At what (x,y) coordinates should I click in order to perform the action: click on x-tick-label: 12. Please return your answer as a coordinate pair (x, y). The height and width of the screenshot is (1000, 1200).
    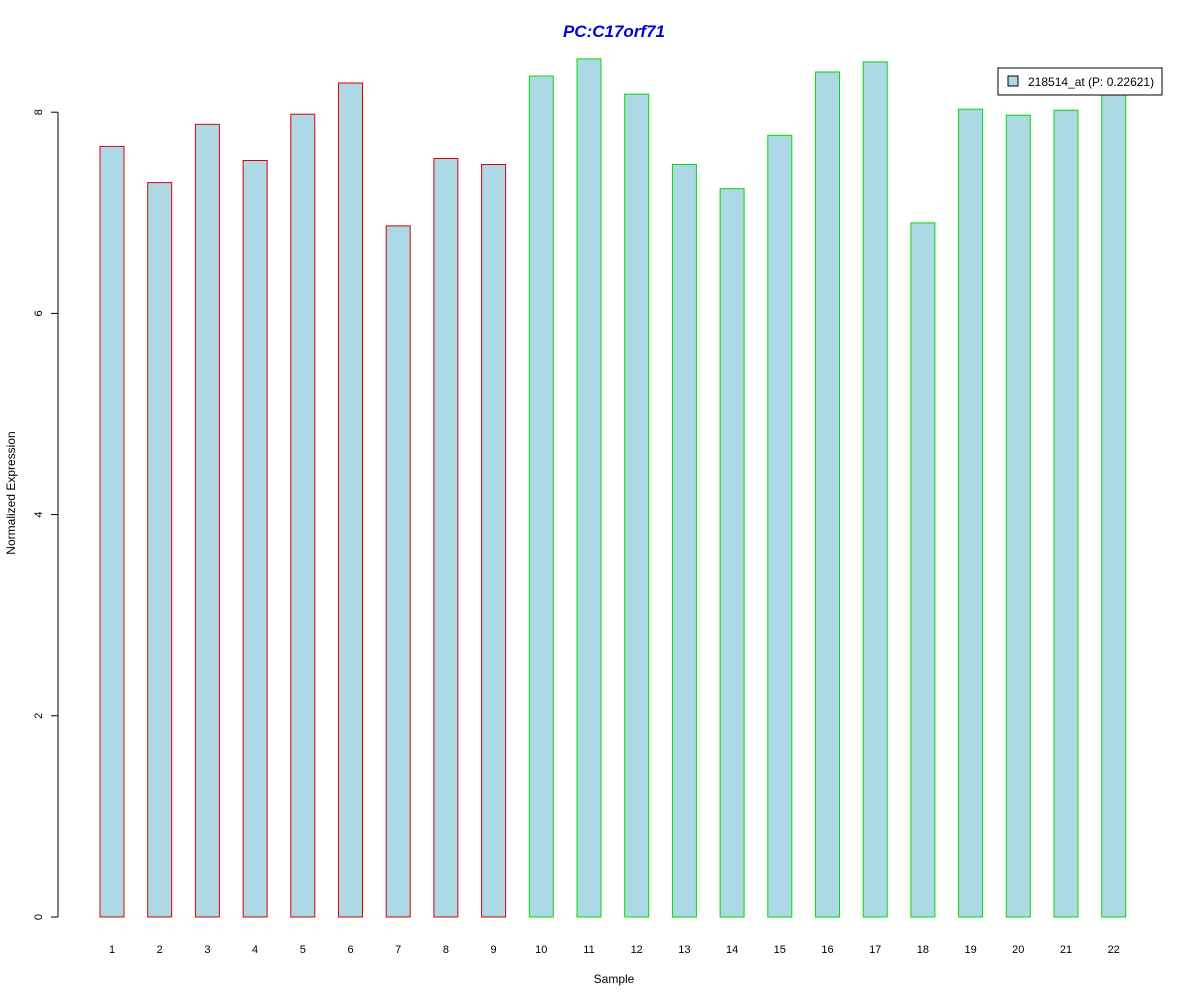
    Looking at the image, I should click on (637, 950).